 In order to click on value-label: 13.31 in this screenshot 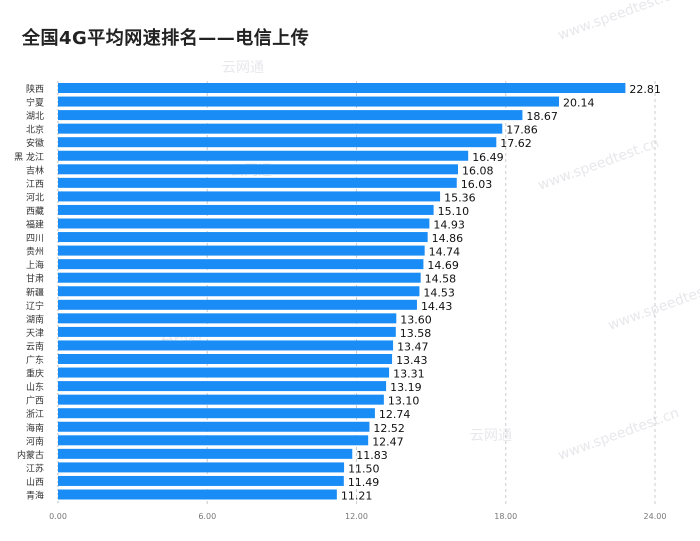, I will do `click(409, 374)`.